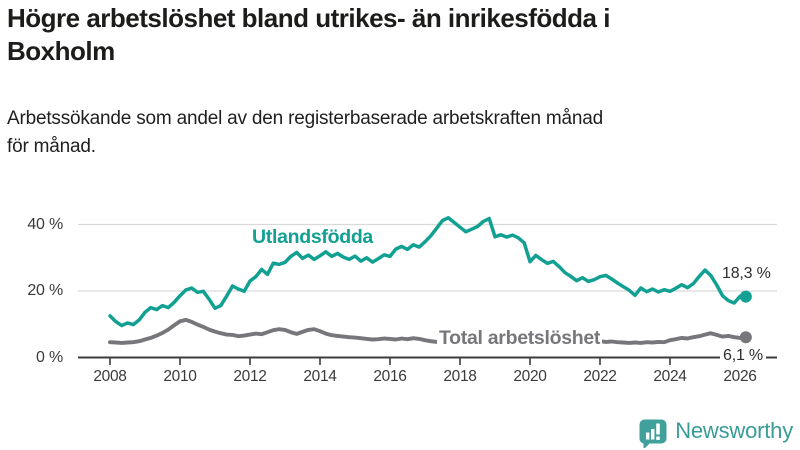 The image size is (800, 450). I want to click on x-axis-tick-label: 2012, so click(250, 376).